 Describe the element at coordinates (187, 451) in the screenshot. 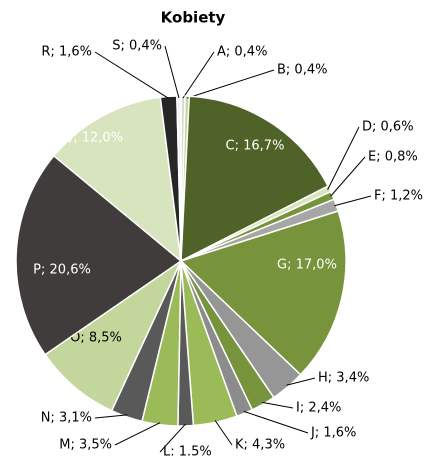

I see `slice-label: L: 1.5%` at that location.